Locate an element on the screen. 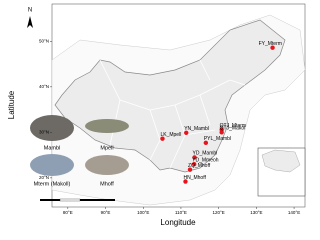 Image resolution: width=320 pixels, height=240 pixels. x-tick-label: 100°E is located at coordinates (143, 212).